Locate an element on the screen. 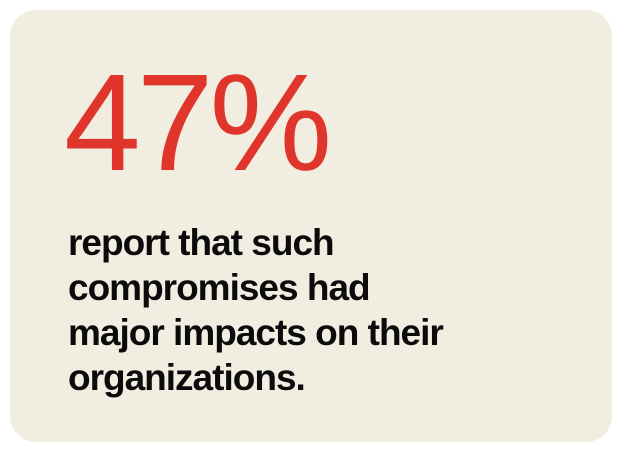  caption-line-2: compromises had is located at coordinates (219, 287).